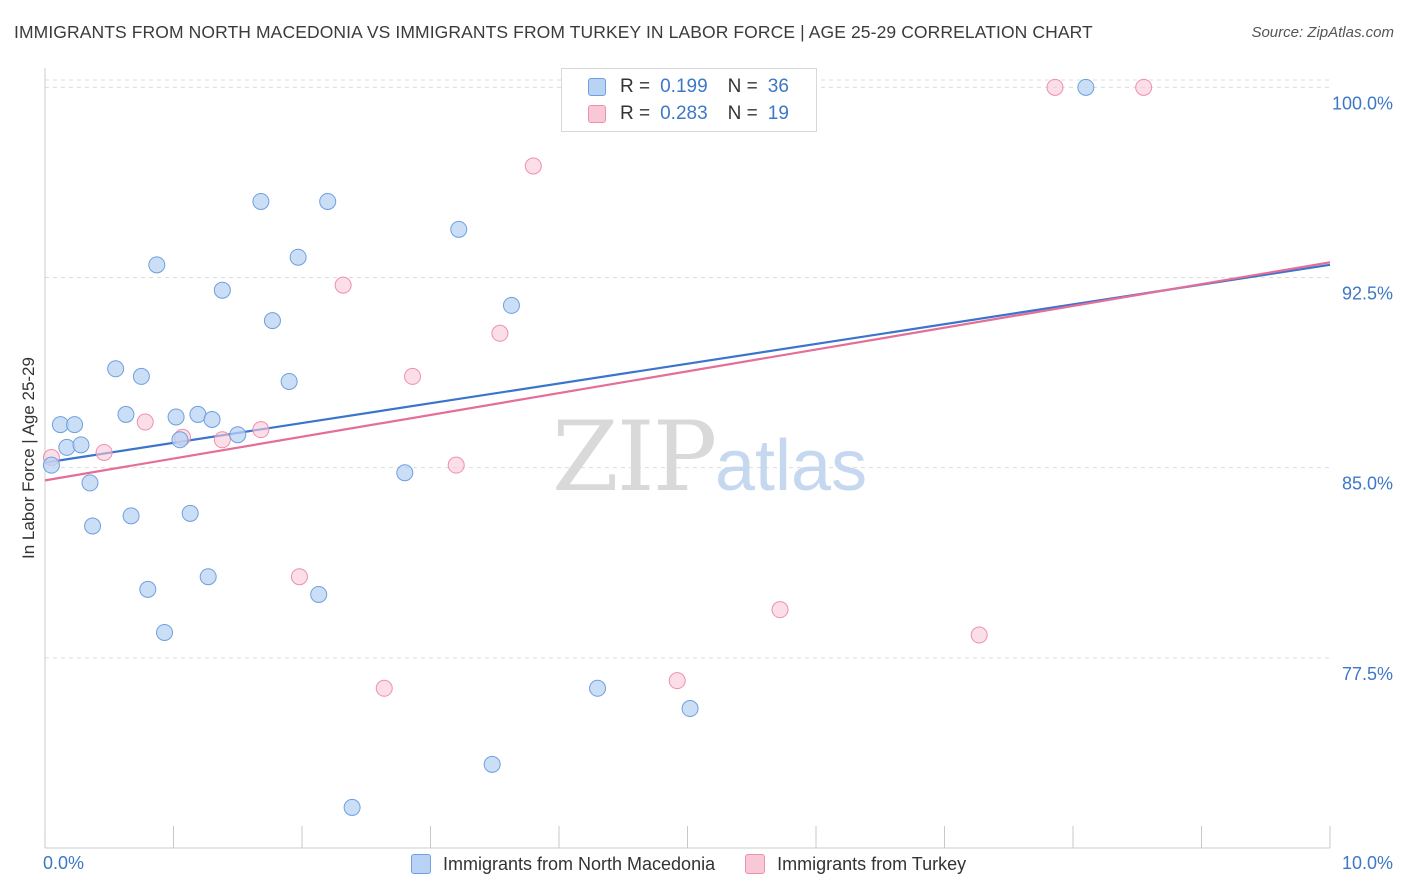  I want to click on legend-n-value: 36, so click(778, 86).